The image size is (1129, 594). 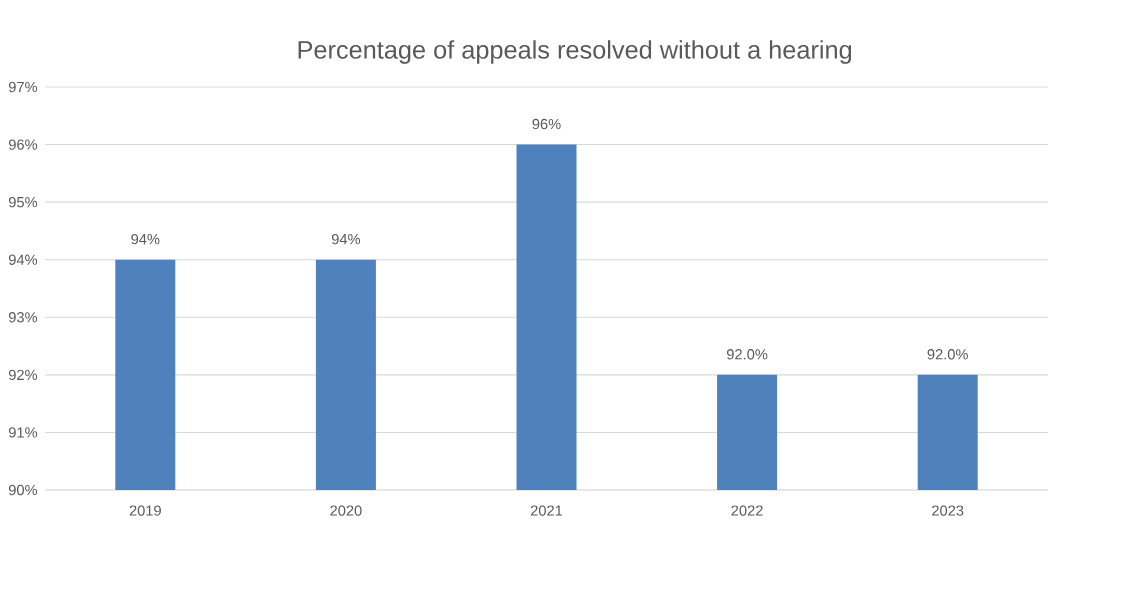 What do you see at coordinates (546, 510) in the screenshot?
I see `x-tick-label: 2021` at bounding box center [546, 510].